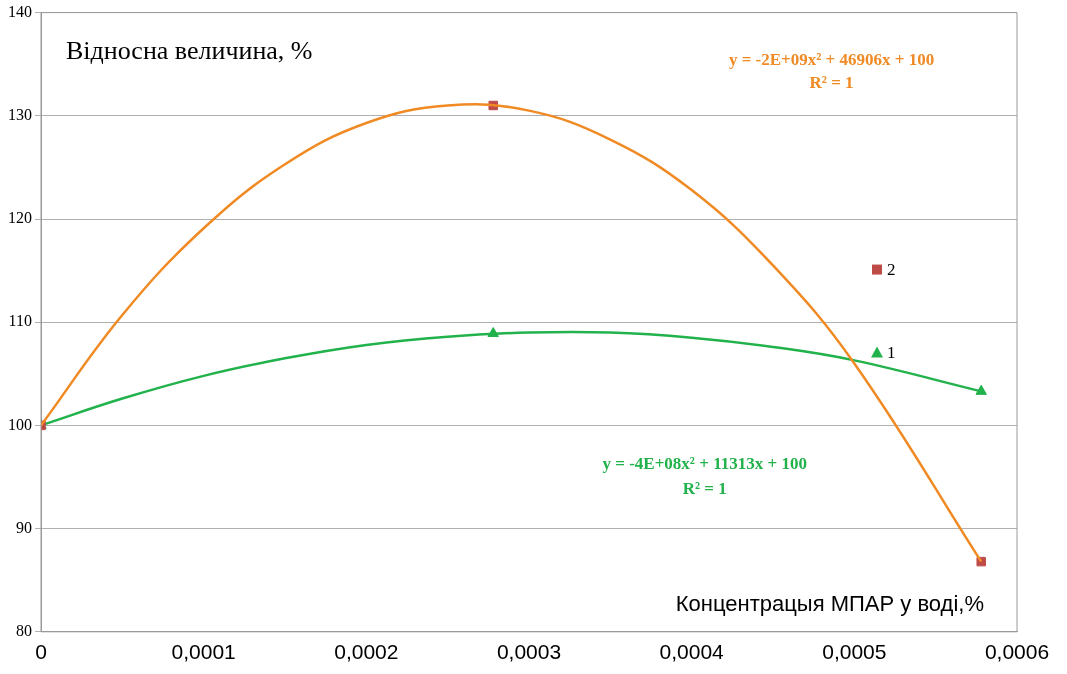  Describe the element at coordinates (366, 652) in the screenshot. I see `x-tick-label: 0,0002` at that location.